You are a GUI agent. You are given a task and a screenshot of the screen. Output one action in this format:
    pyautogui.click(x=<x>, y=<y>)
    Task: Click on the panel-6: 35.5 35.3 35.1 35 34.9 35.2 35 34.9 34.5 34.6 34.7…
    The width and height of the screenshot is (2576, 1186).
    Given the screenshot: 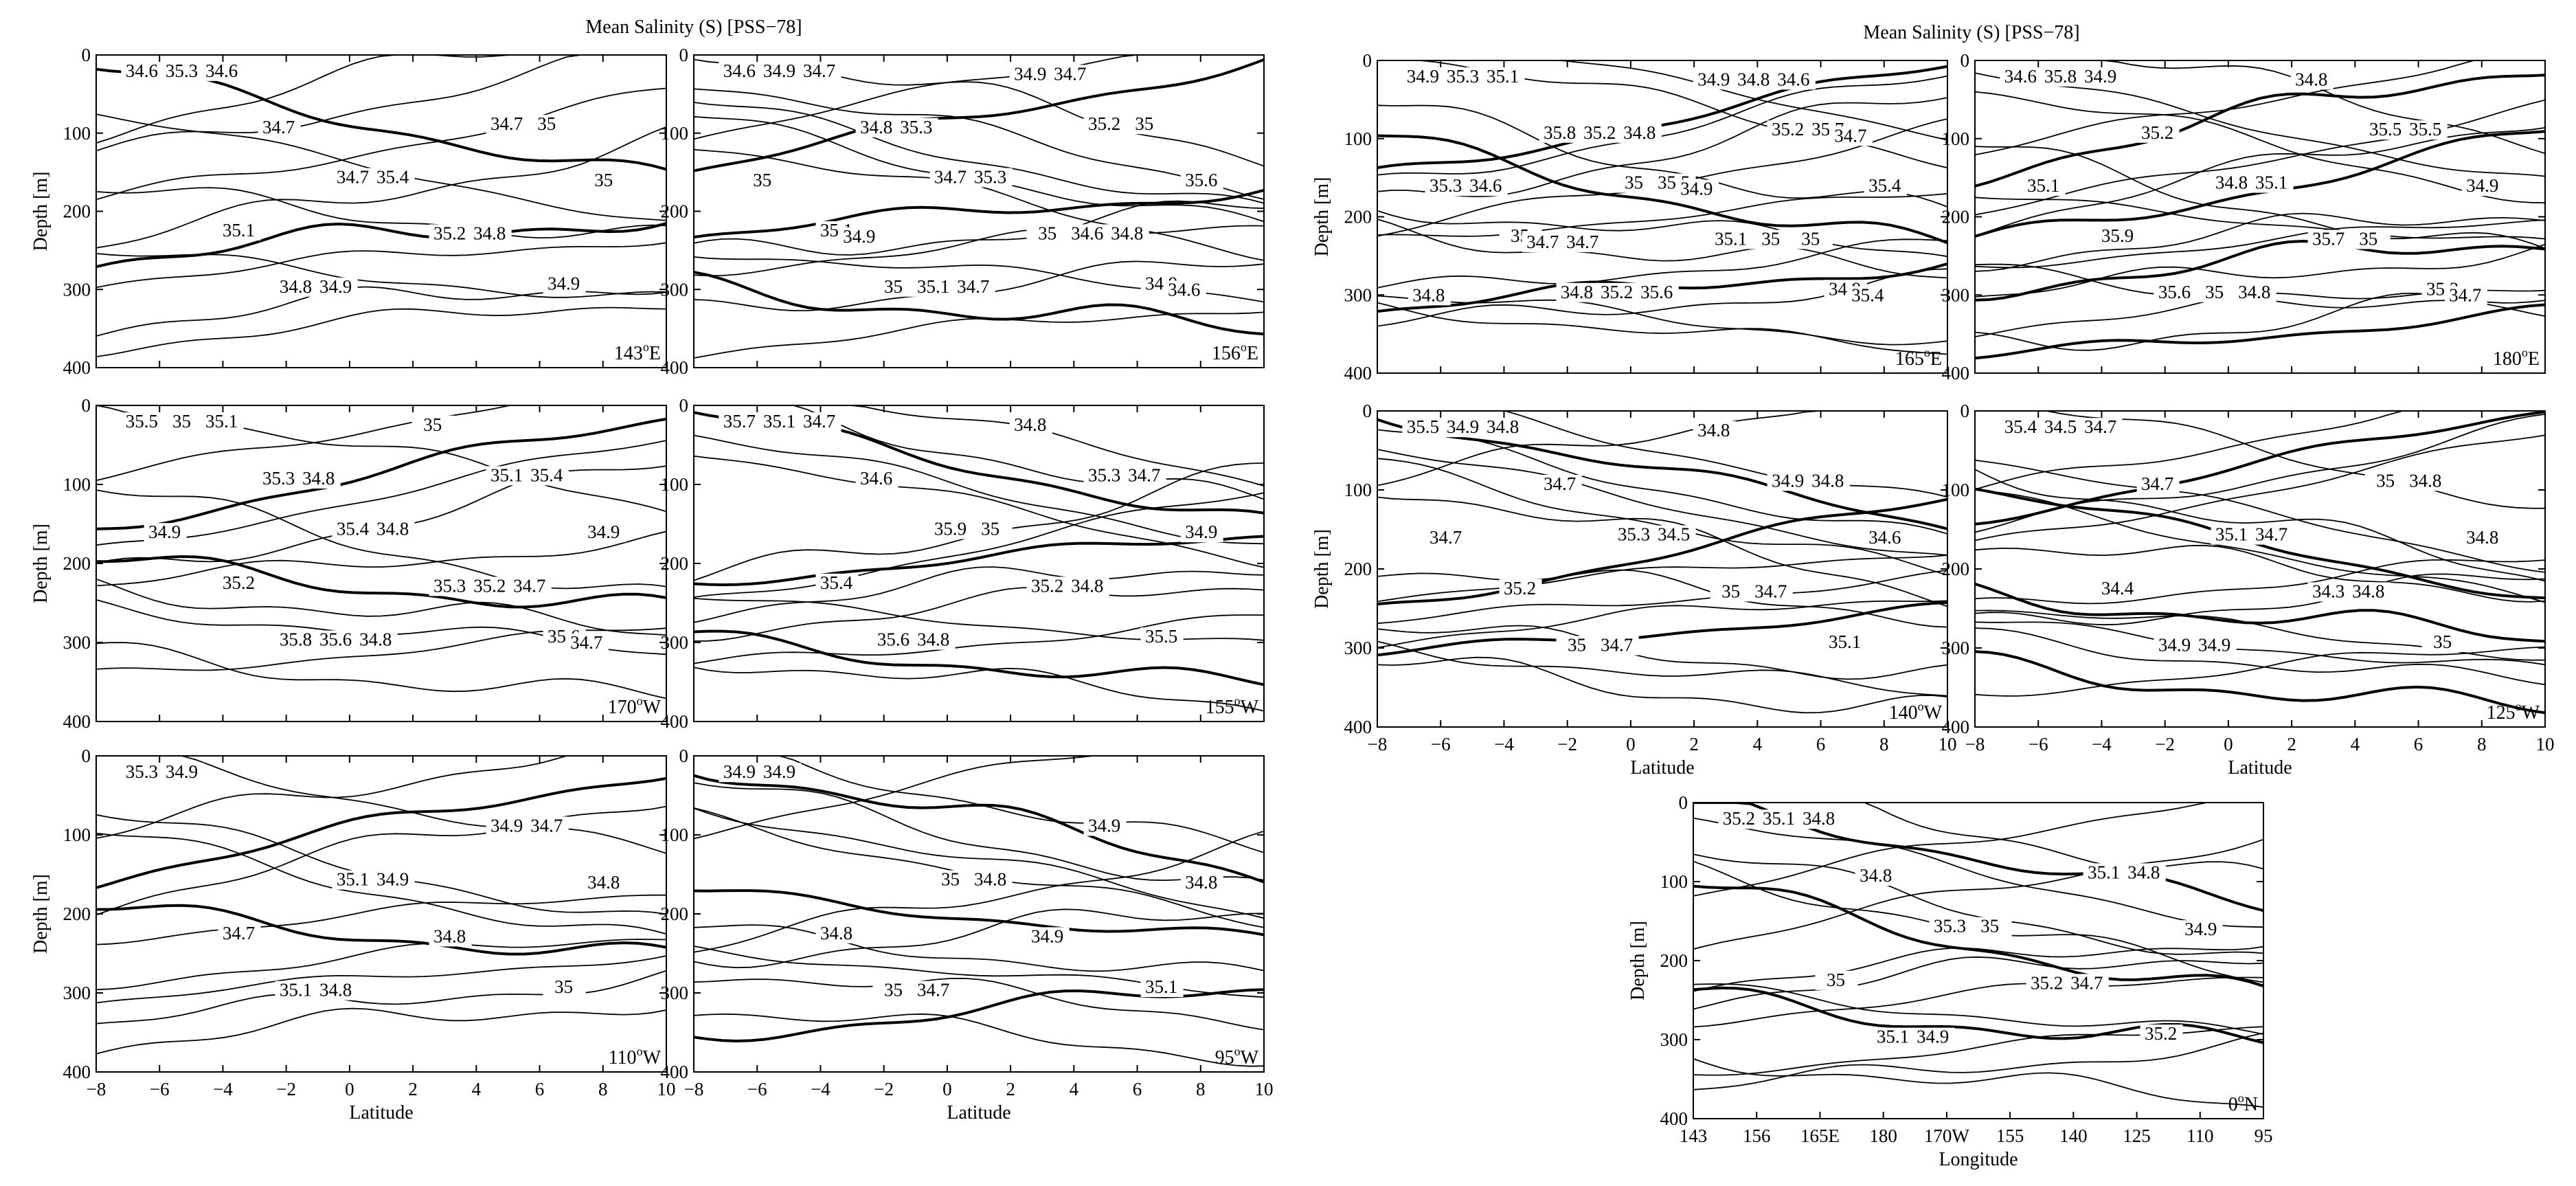 What is the action you would take?
    pyautogui.click(x=1634, y=590)
    